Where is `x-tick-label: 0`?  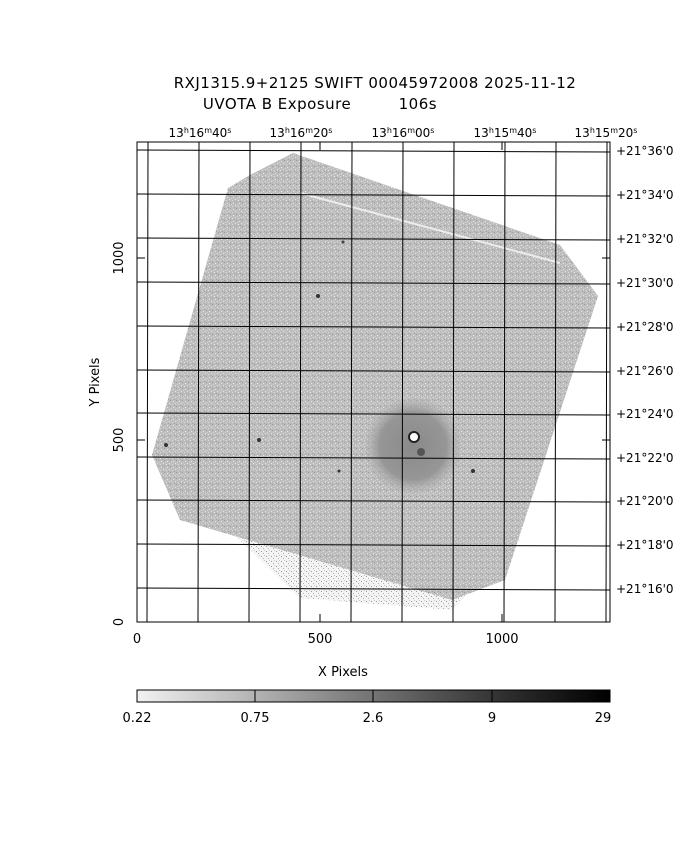
x-tick-label: 0 is located at coordinates (137, 639).